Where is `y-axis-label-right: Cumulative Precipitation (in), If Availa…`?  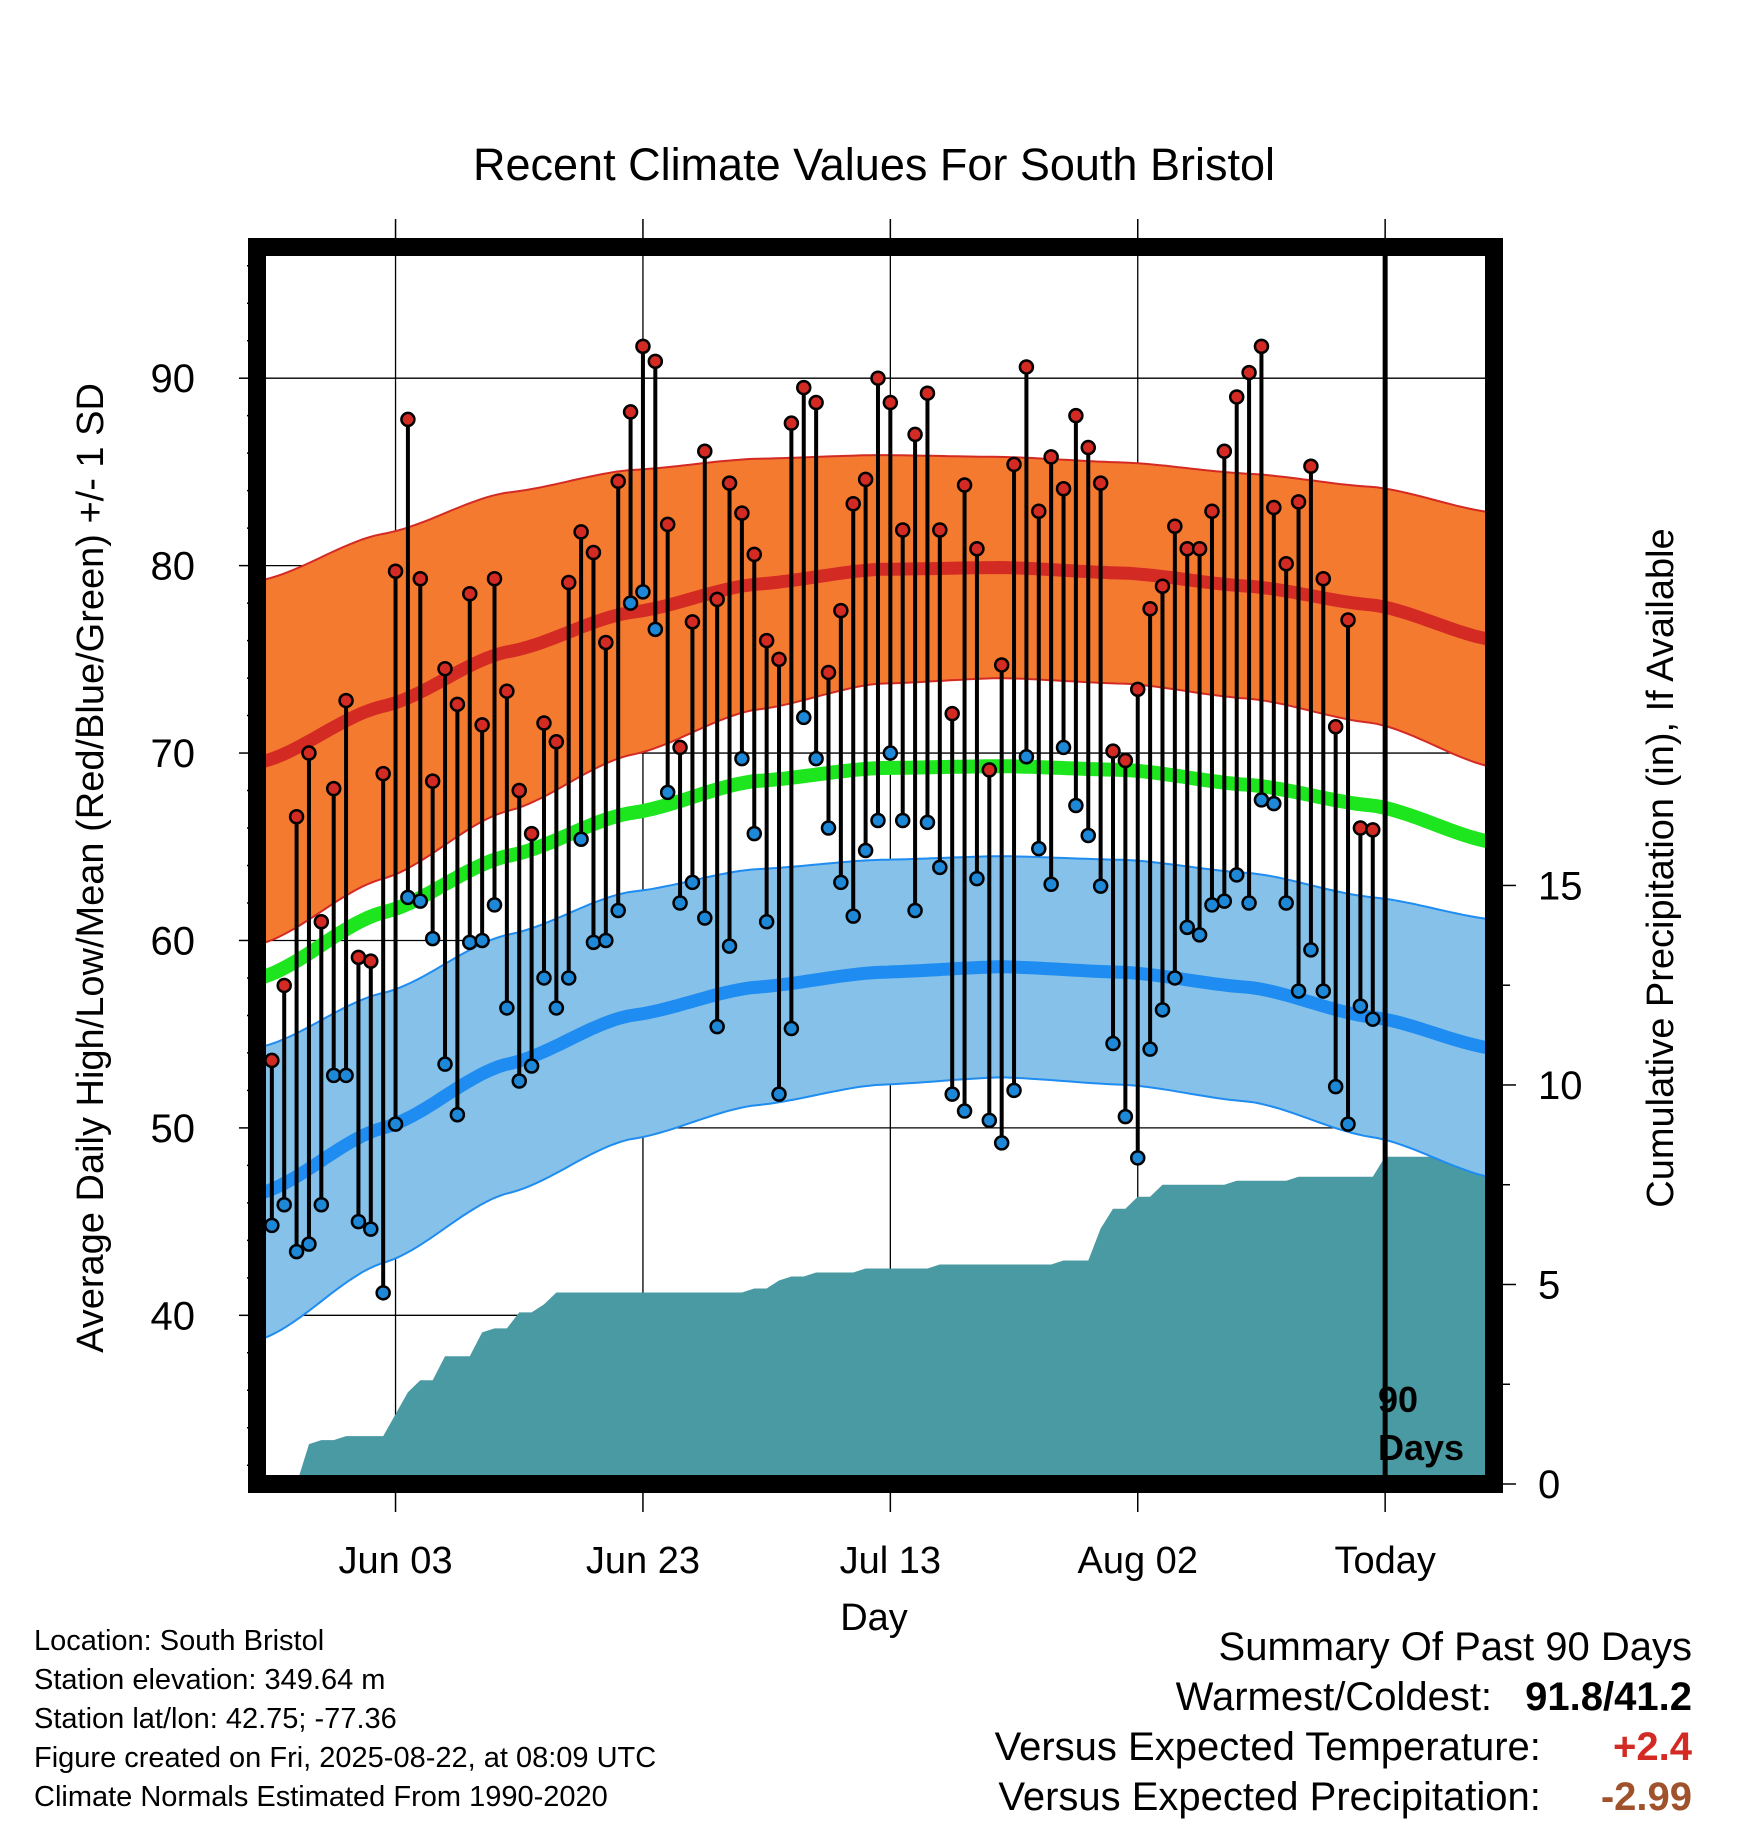 y-axis-label-right: Cumulative Precipitation (in), If Availa… is located at coordinates (1661, 867).